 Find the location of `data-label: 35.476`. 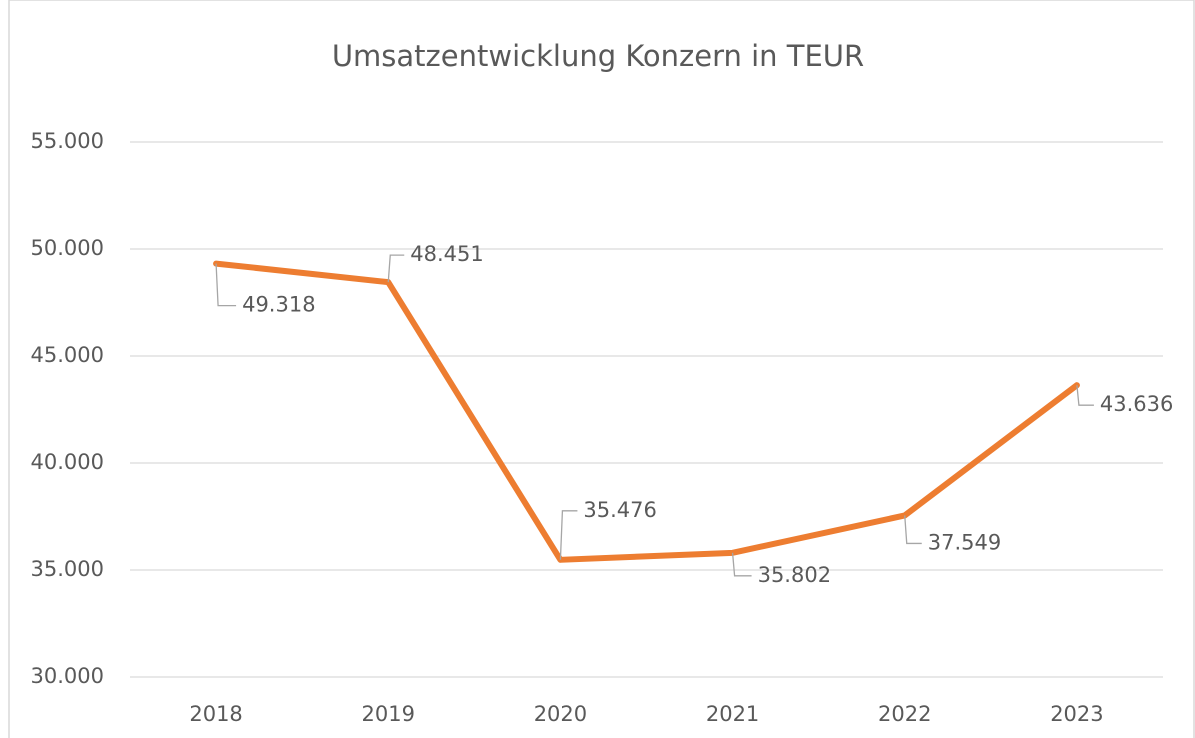

data-label: 35.476 is located at coordinates (619, 510).